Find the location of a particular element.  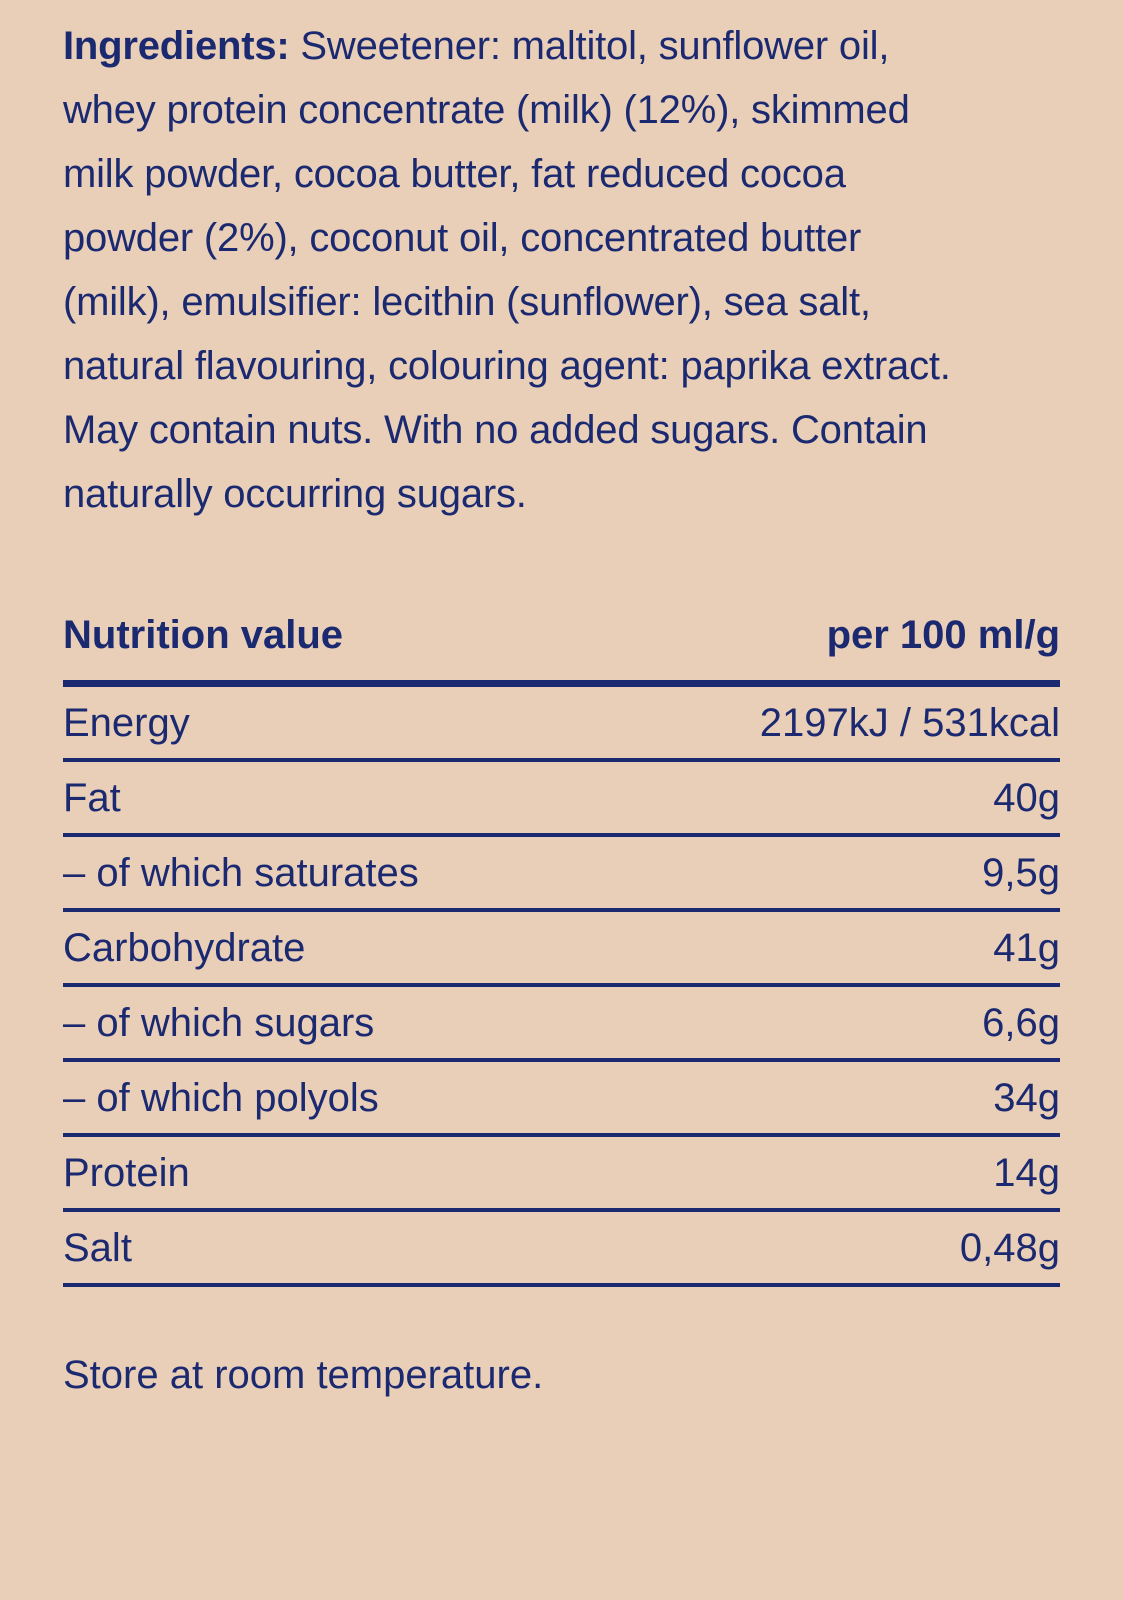

row-value: 2197kJ / 531kcal is located at coordinates (909, 723).